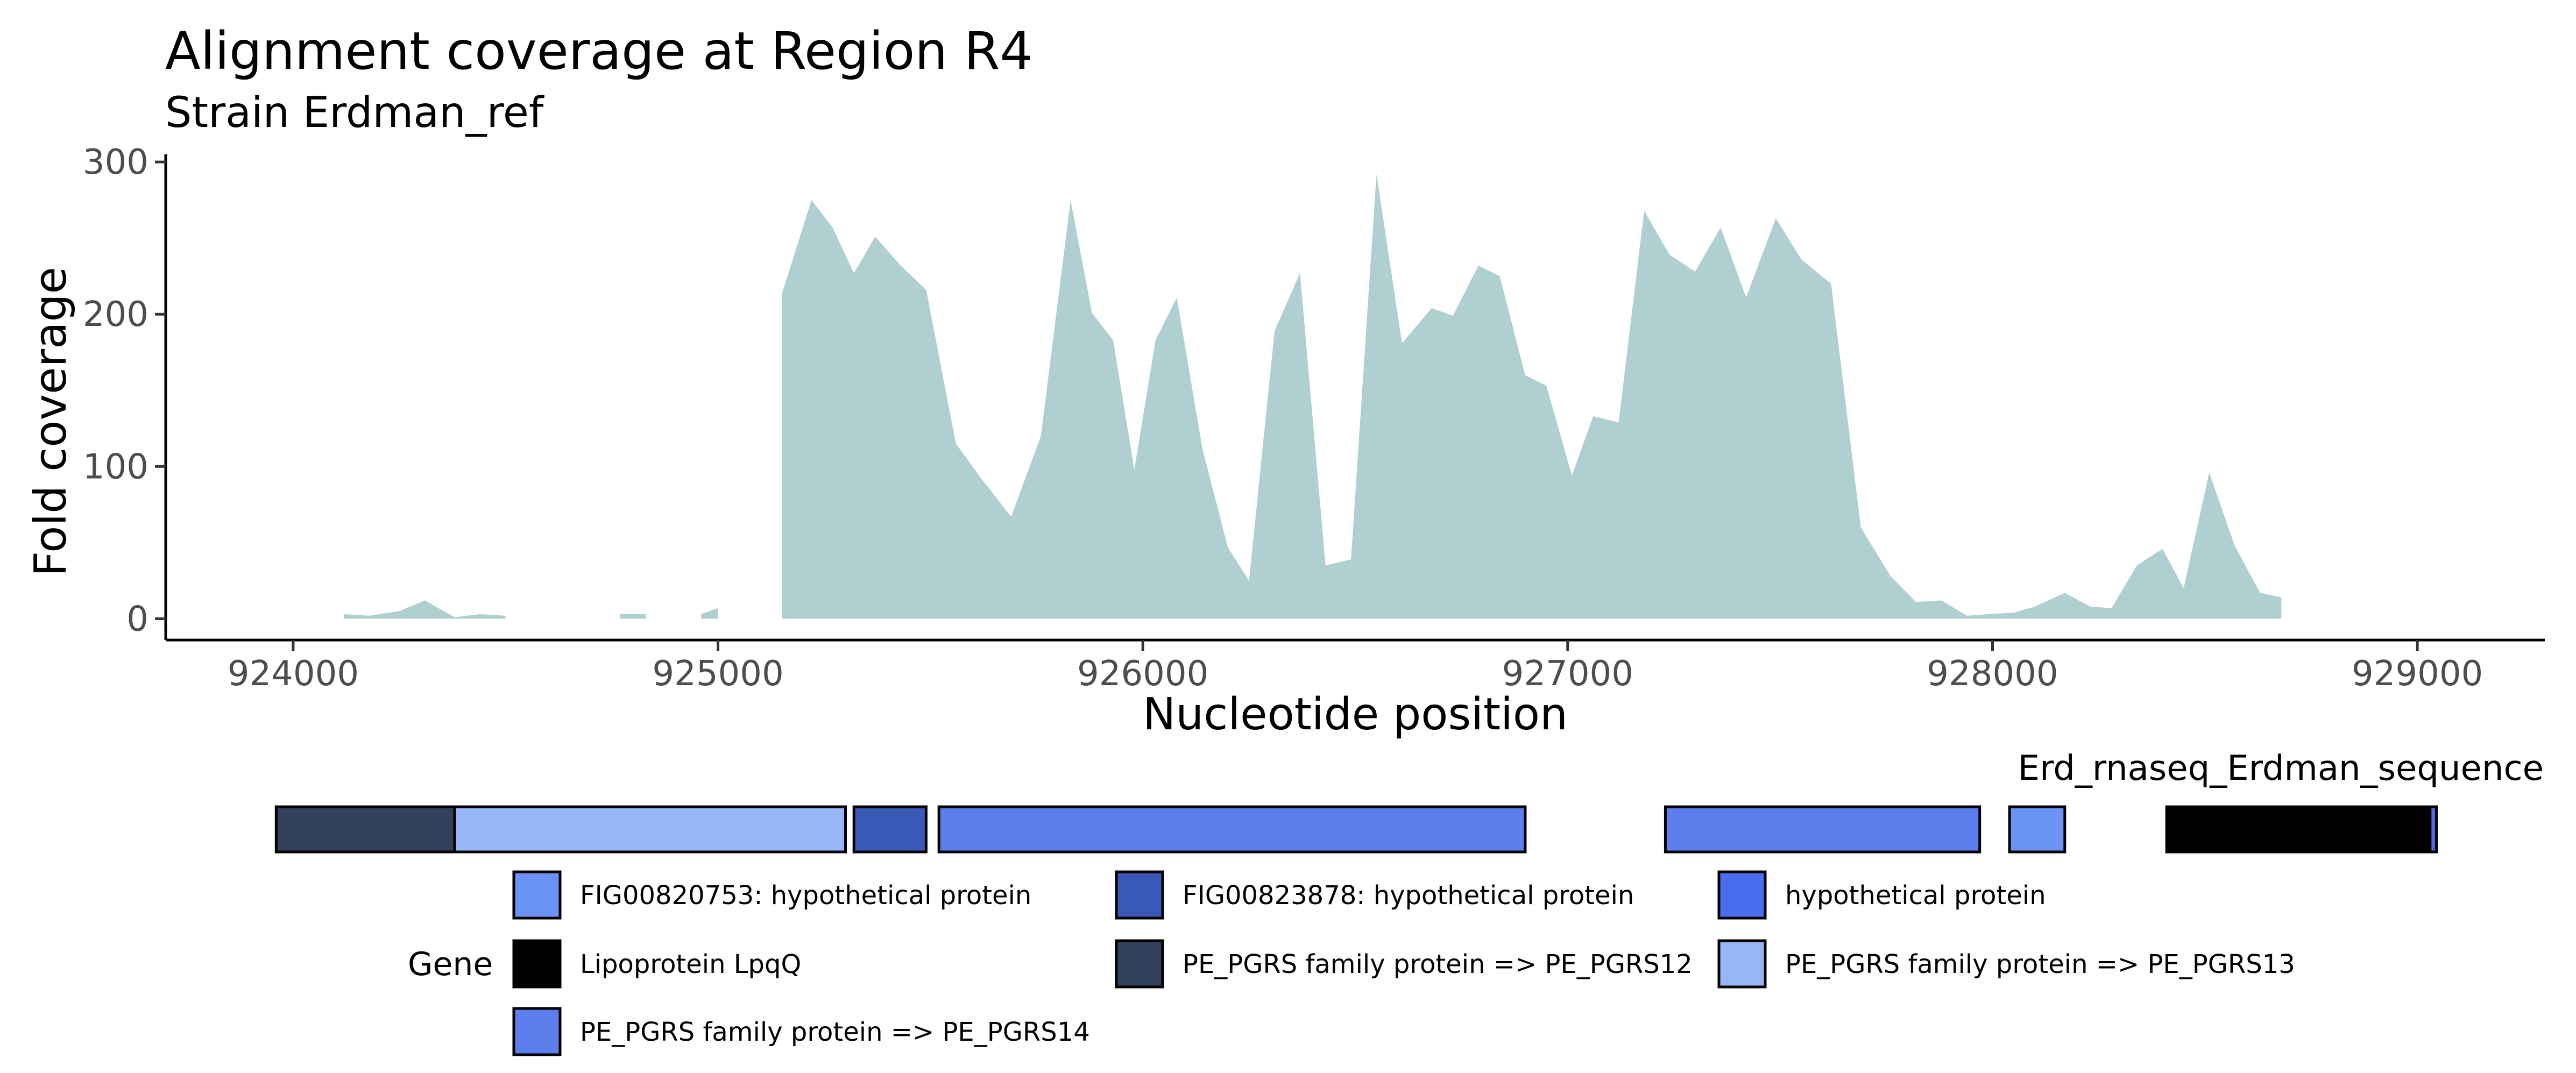  I want to click on gene-track, so click(1356, 829).